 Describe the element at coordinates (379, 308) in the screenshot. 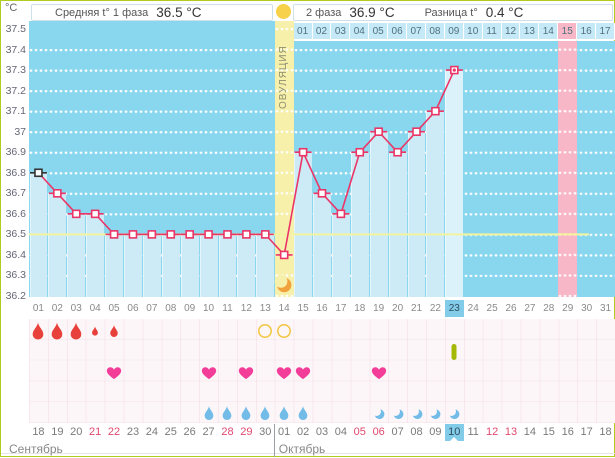

I see `cycle-day-cell: 19` at that location.